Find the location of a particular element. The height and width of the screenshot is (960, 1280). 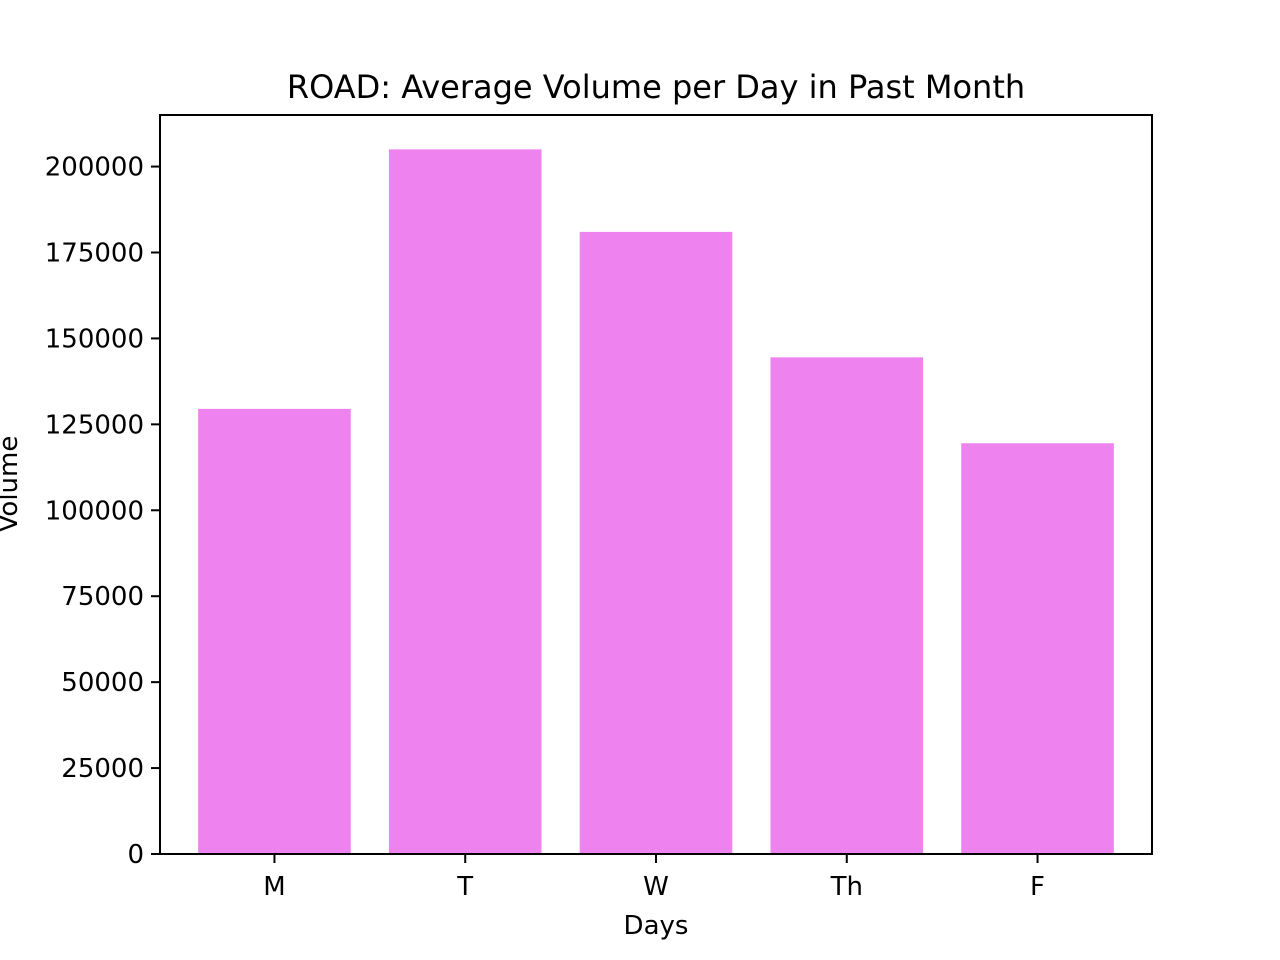

y-tick-label: 100000 is located at coordinates (94, 511).